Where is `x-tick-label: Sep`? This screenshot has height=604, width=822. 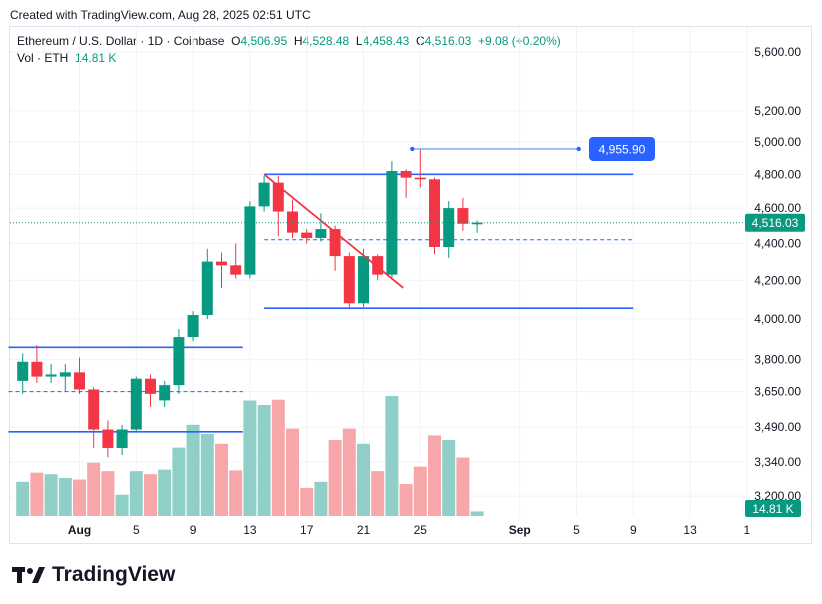 x-tick-label: Sep is located at coordinates (520, 530).